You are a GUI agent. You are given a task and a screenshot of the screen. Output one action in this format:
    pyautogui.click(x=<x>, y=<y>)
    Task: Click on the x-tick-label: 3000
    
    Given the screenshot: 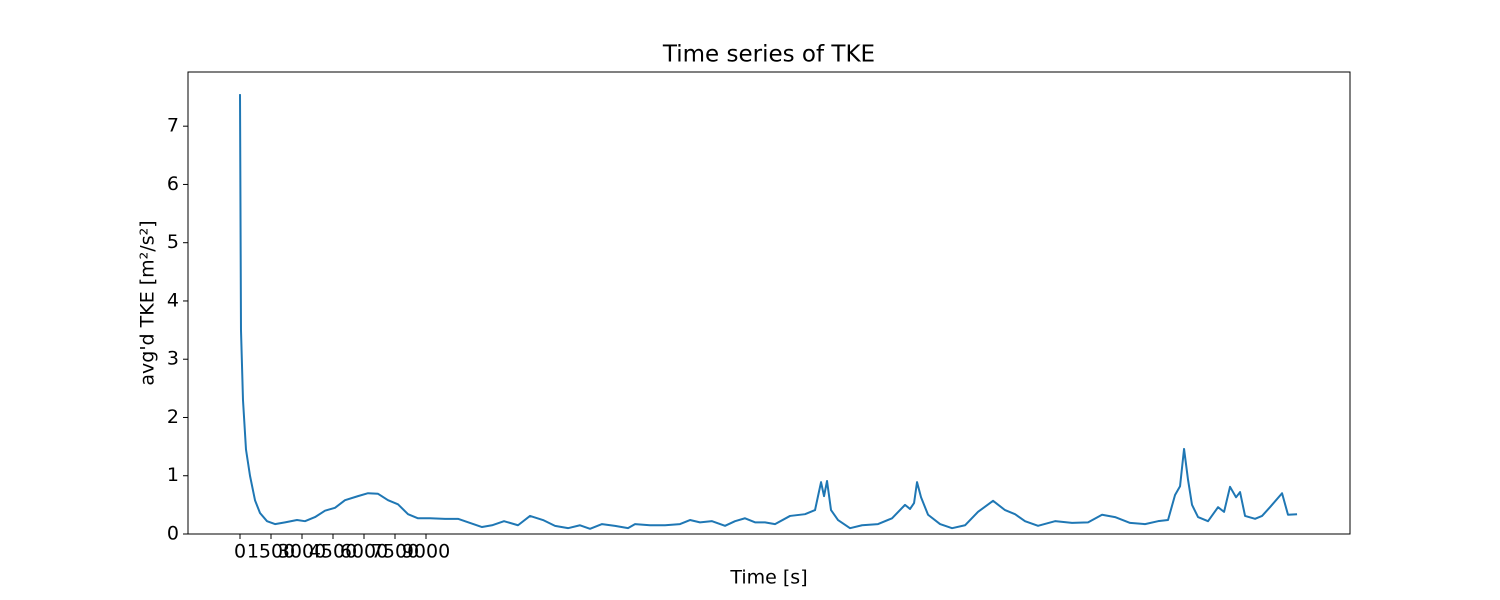 What is the action you would take?
    pyautogui.click(x=302, y=552)
    